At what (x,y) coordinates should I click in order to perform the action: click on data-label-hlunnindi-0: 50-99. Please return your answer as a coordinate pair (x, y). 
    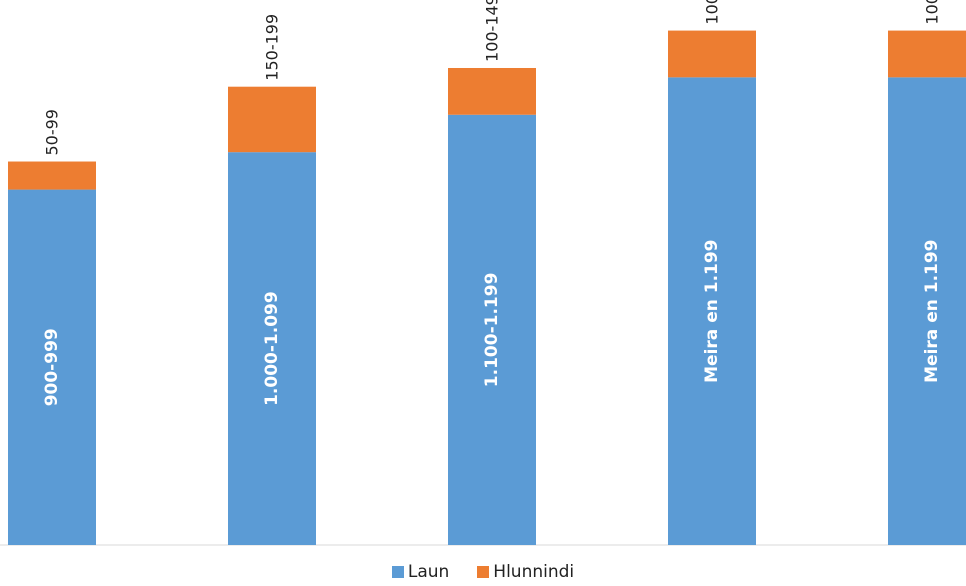
    Looking at the image, I should click on (52, 132).